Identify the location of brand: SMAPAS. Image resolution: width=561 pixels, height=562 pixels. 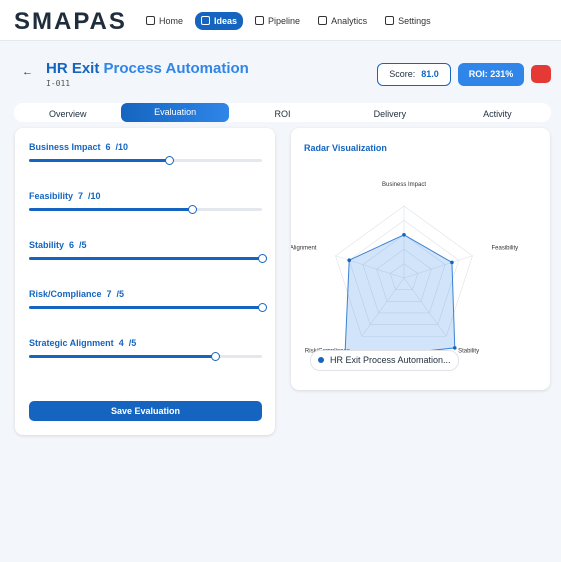
(70, 21).